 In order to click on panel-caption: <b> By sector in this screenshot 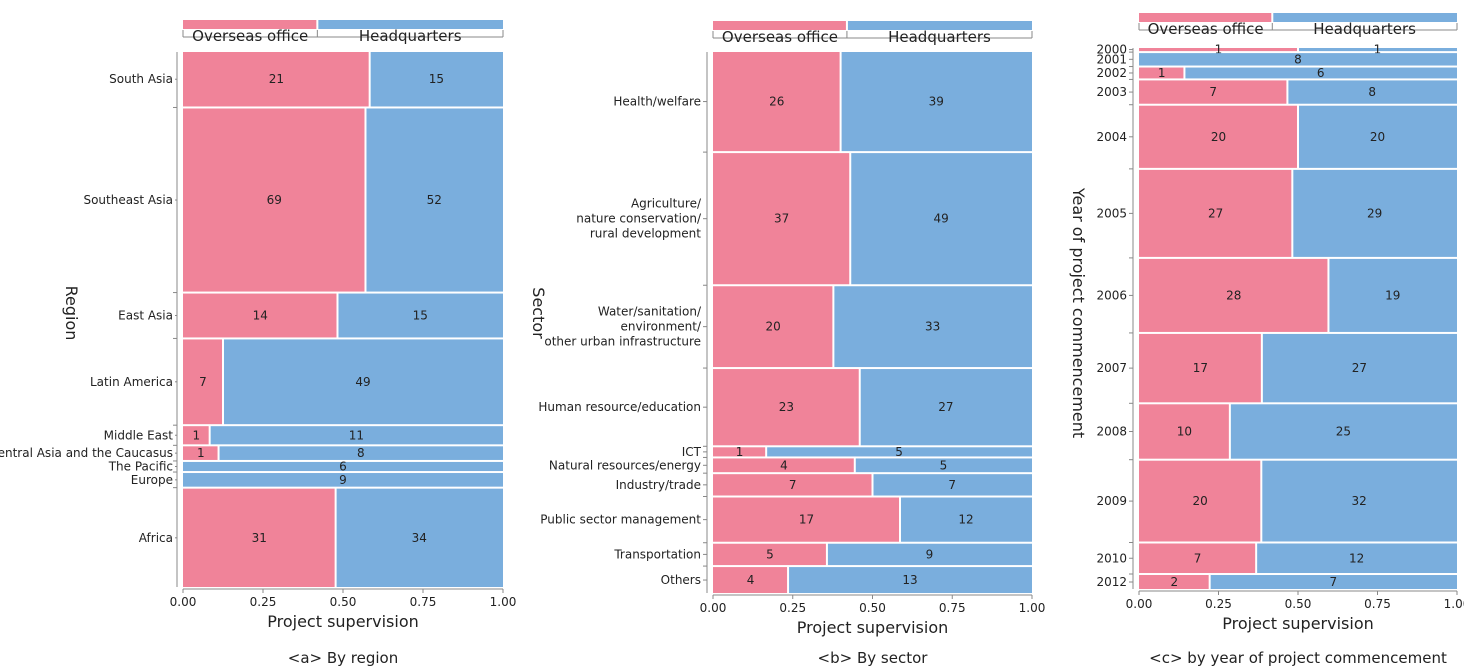, I will do `click(873, 658)`.